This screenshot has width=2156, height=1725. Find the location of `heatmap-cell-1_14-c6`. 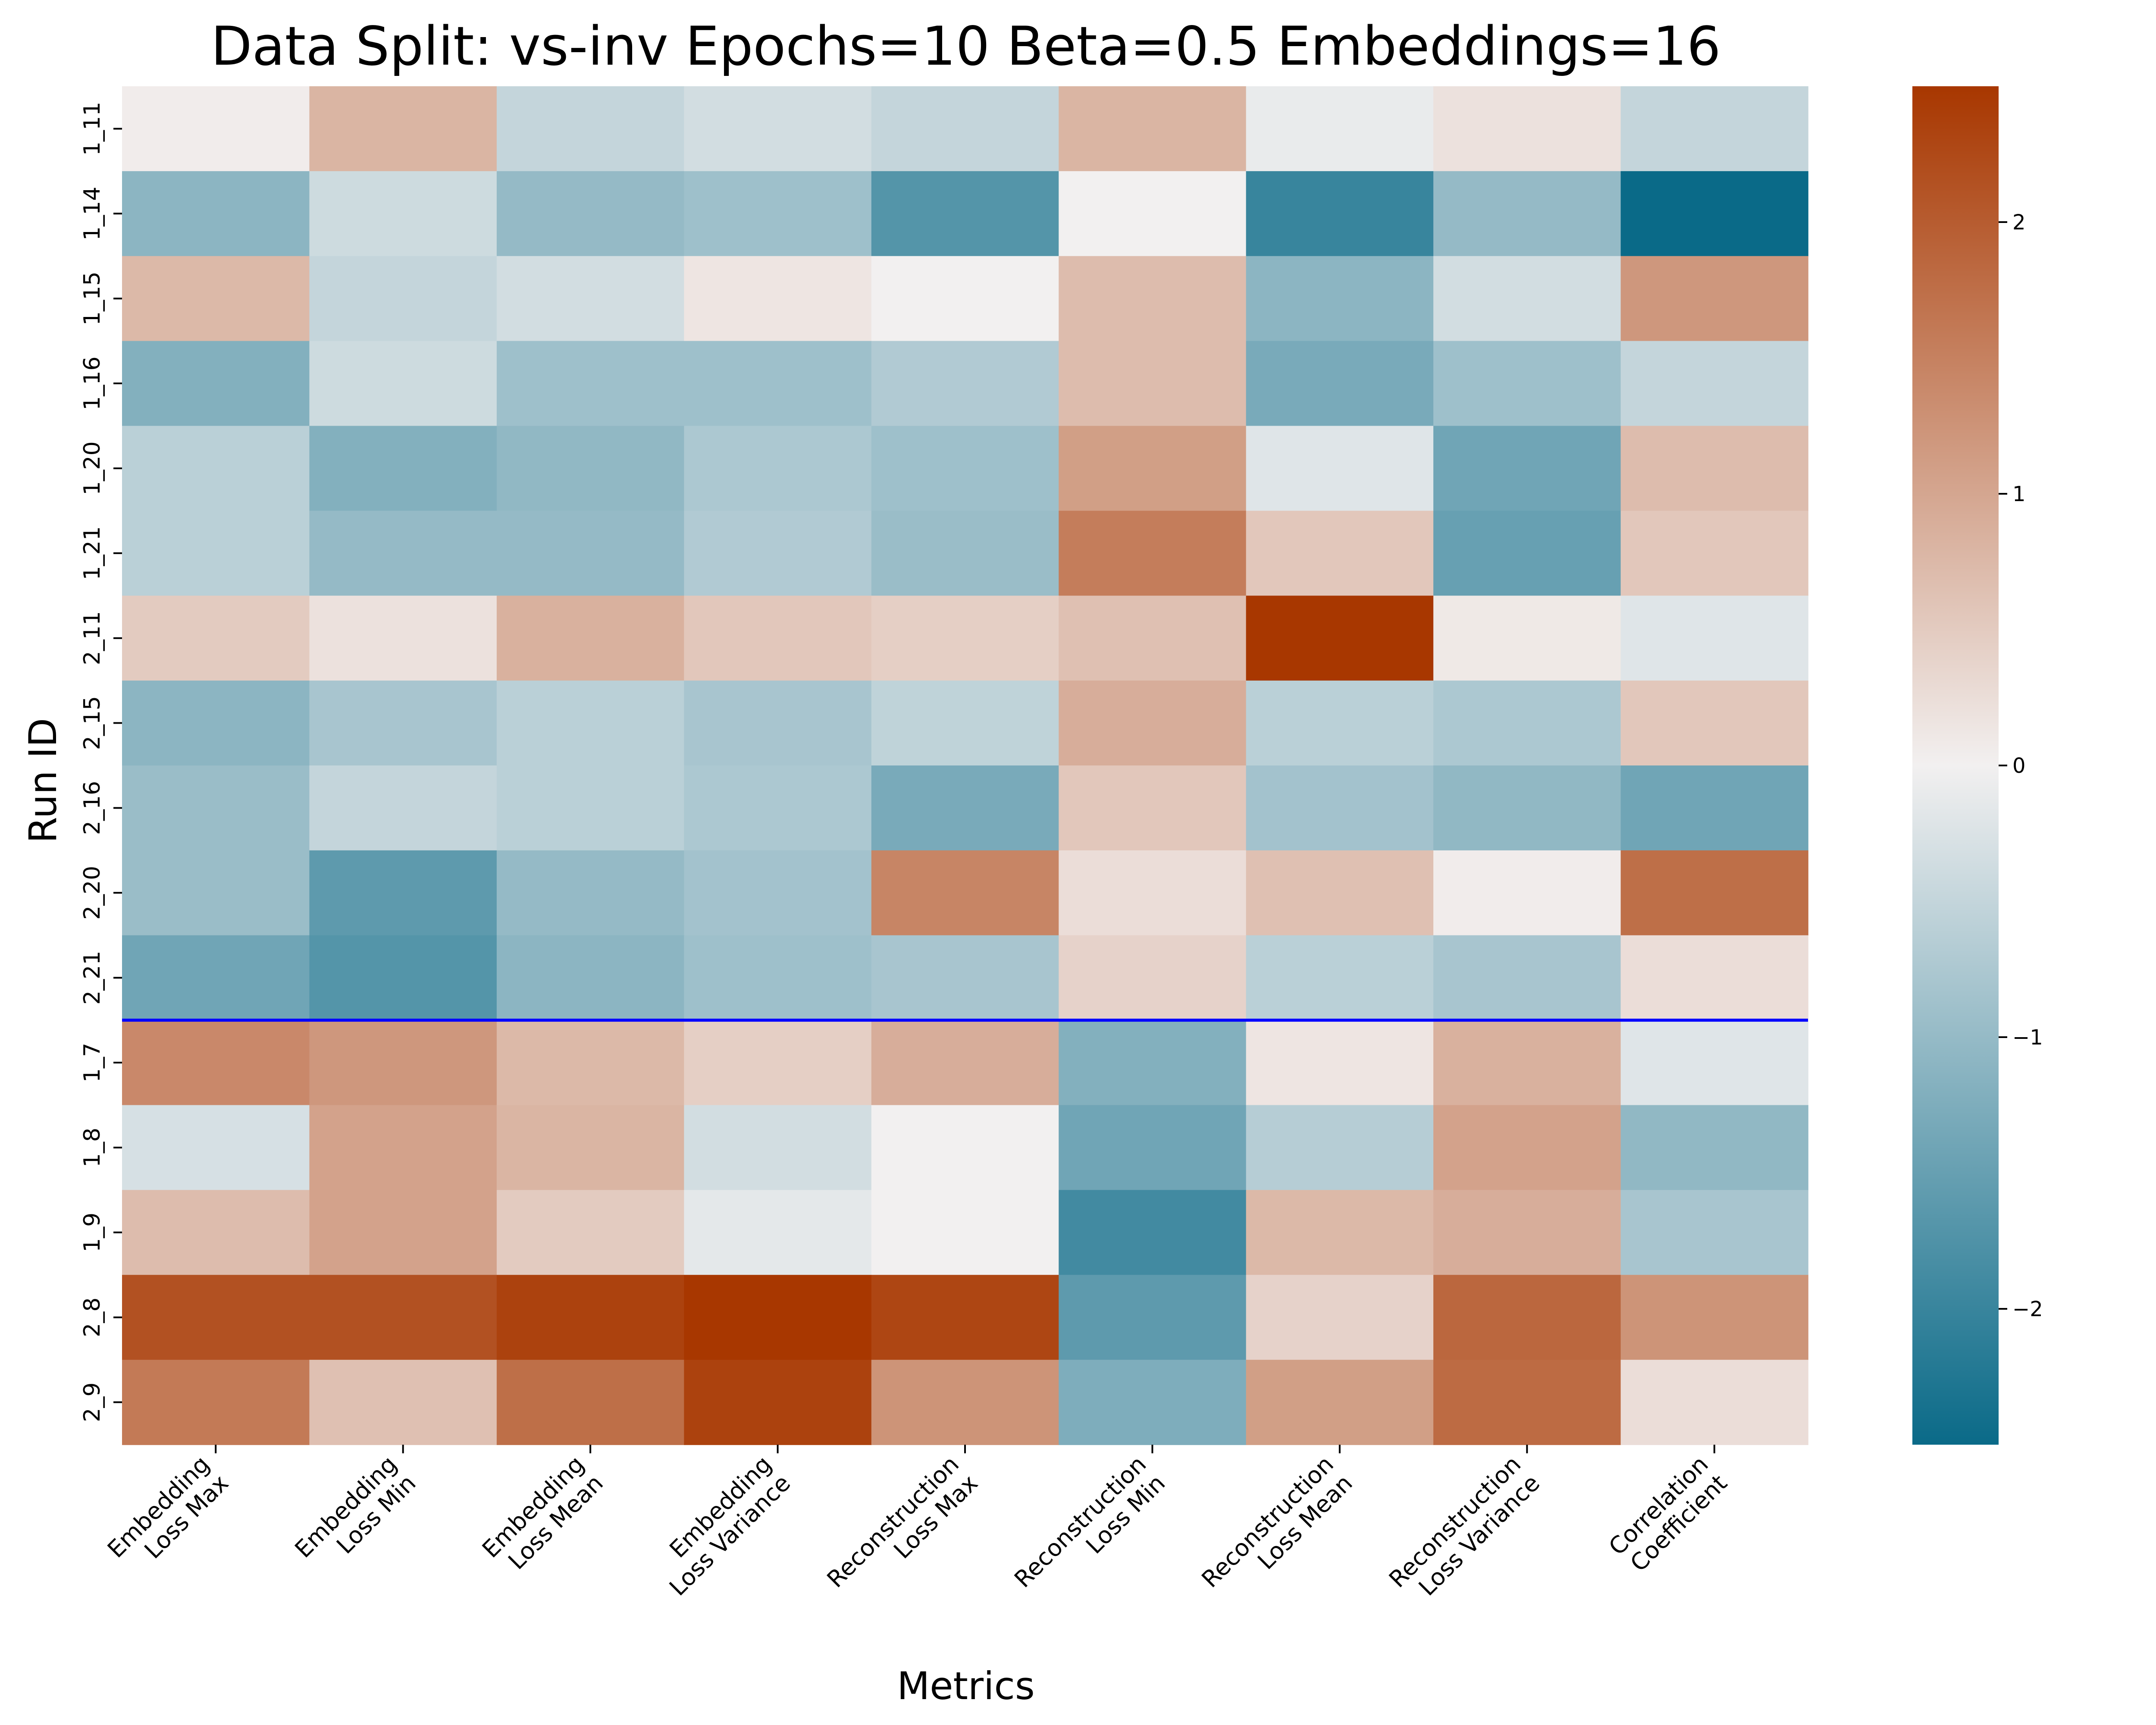

heatmap-cell-1_14-c6 is located at coordinates (1340, 214).